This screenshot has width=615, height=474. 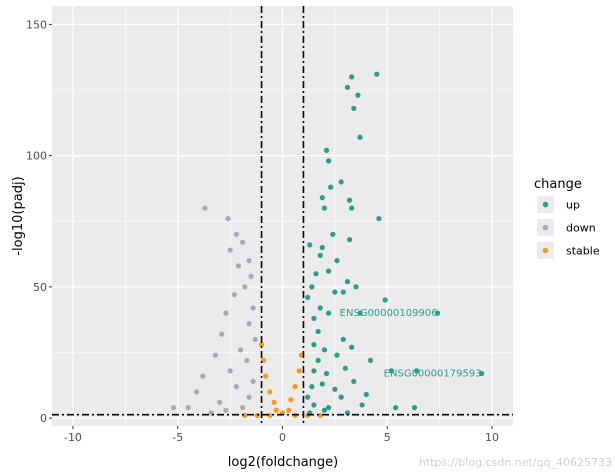 What do you see at coordinates (558, 184) in the screenshot?
I see `legend-title: change` at bounding box center [558, 184].